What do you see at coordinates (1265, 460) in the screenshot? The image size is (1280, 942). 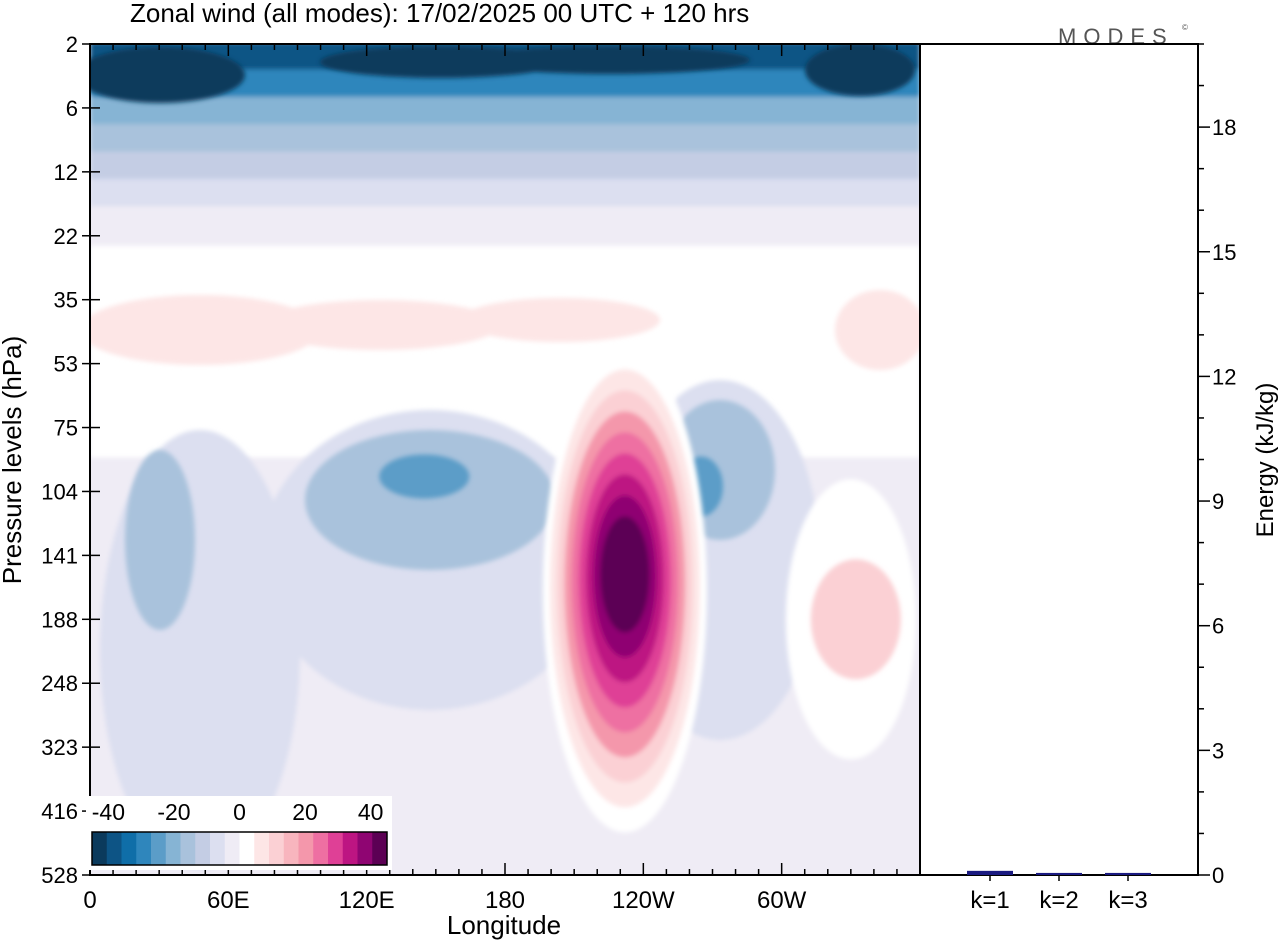 I see `y2-axis-label: Energy (kJ/kg)` at bounding box center [1265, 460].